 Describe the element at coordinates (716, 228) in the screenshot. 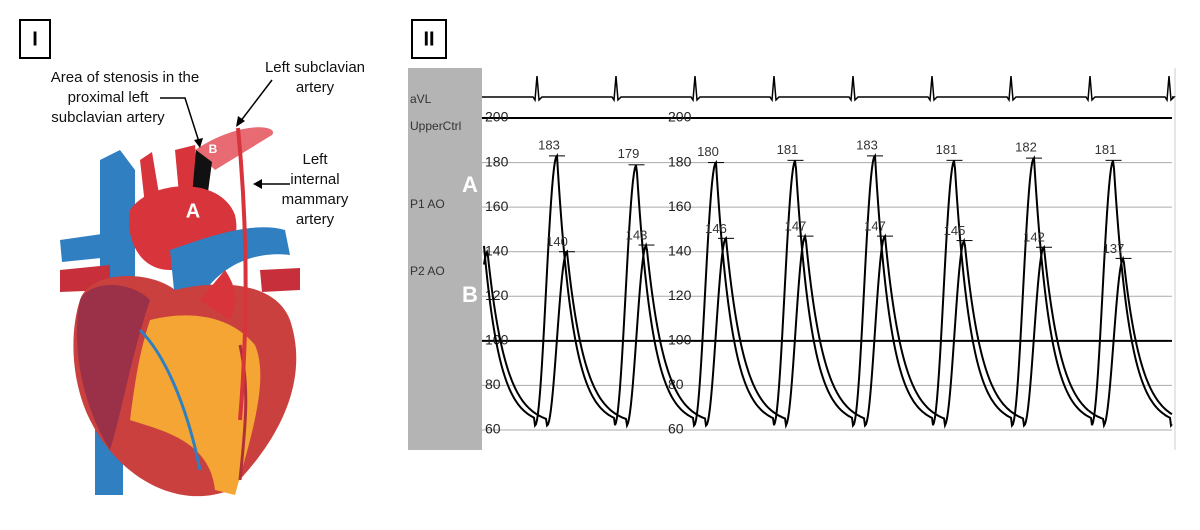

I see `peak-label: 146` at that location.